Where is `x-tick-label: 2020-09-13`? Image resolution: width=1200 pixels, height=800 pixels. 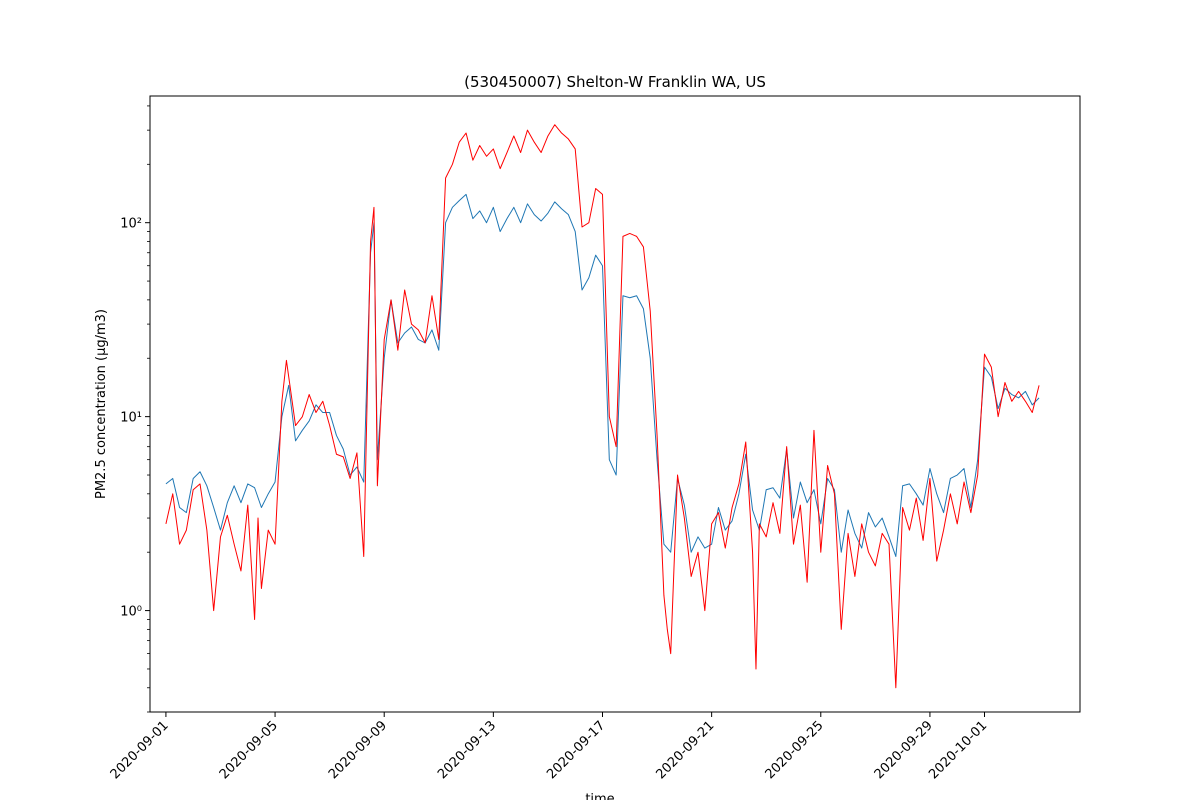 x-tick-label: 2020-09-13 is located at coordinates (467, 750).